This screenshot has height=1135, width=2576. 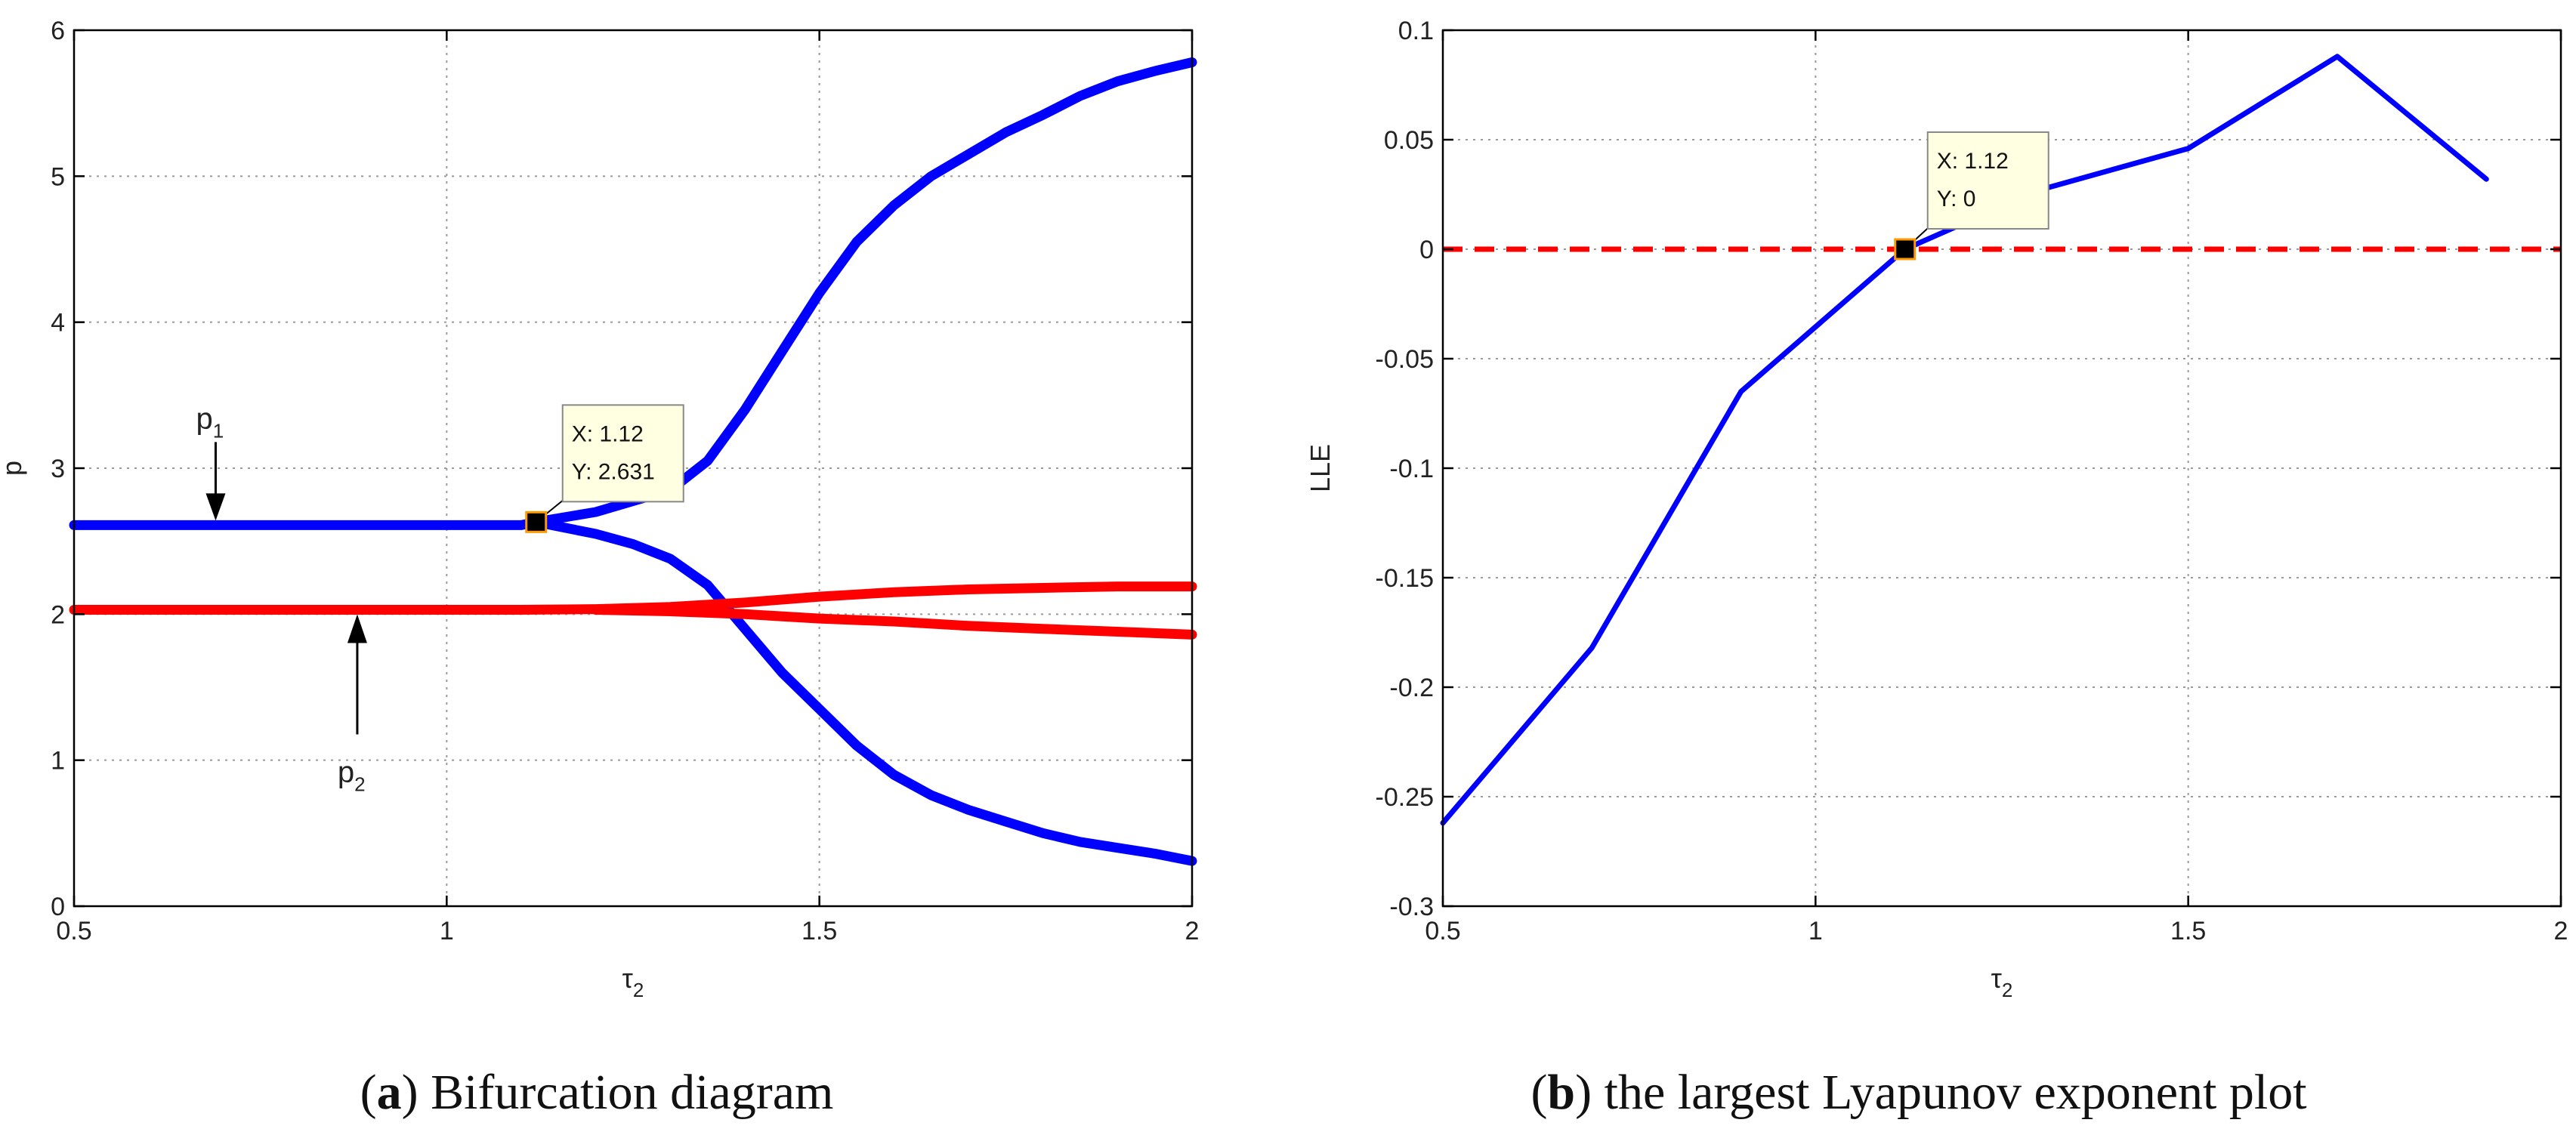 I want to click on b-y-tick-label: -0.25, so click(x=1405, y=797).